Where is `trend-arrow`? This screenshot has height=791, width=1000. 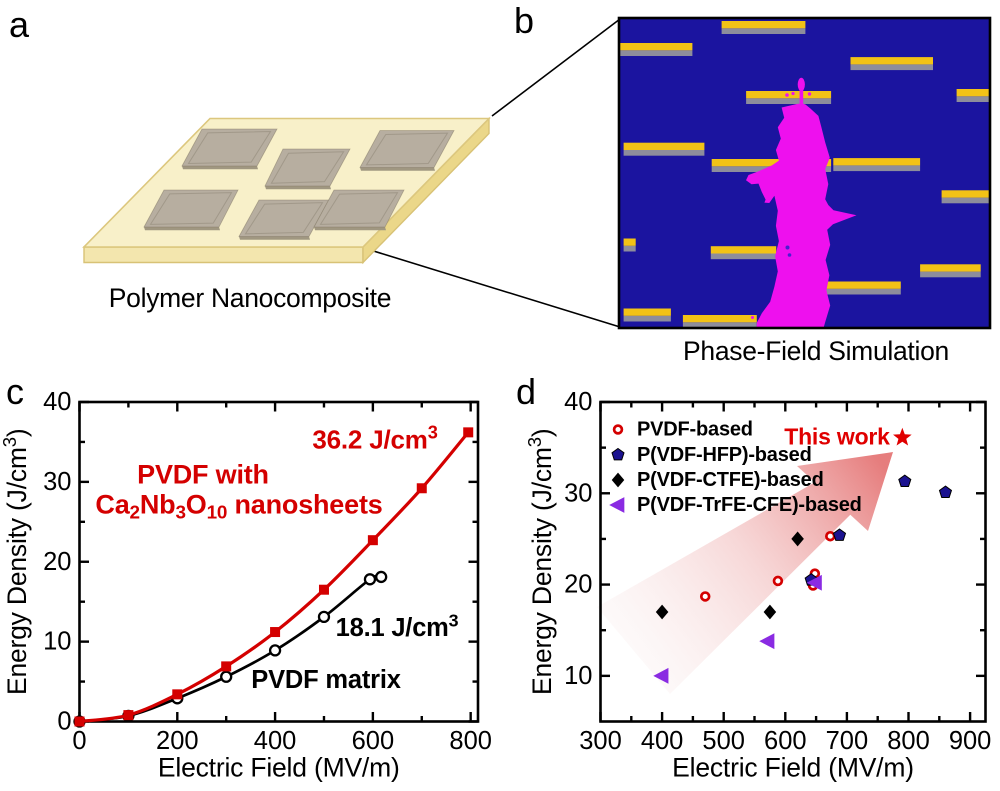 trend-arrow is located at coordinates (745, 573).